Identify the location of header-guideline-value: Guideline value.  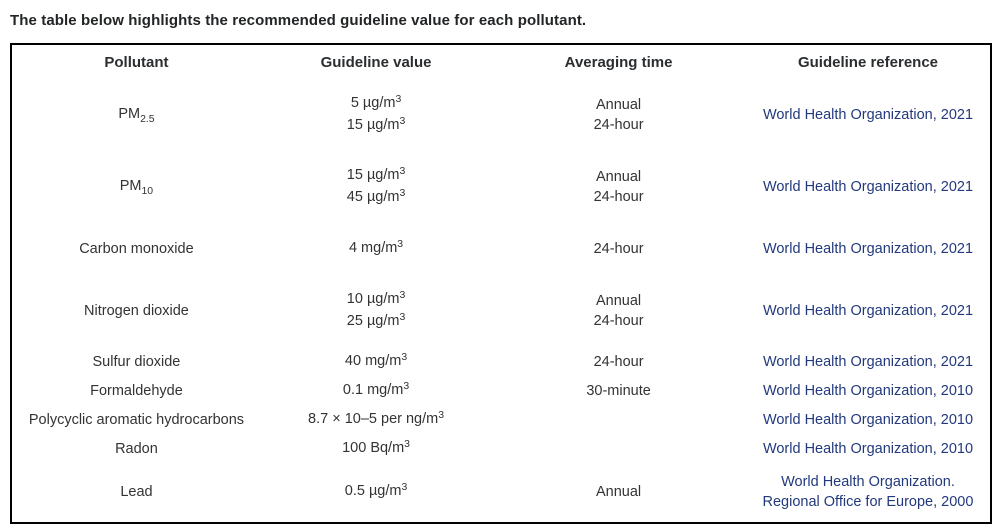
(376, 62).